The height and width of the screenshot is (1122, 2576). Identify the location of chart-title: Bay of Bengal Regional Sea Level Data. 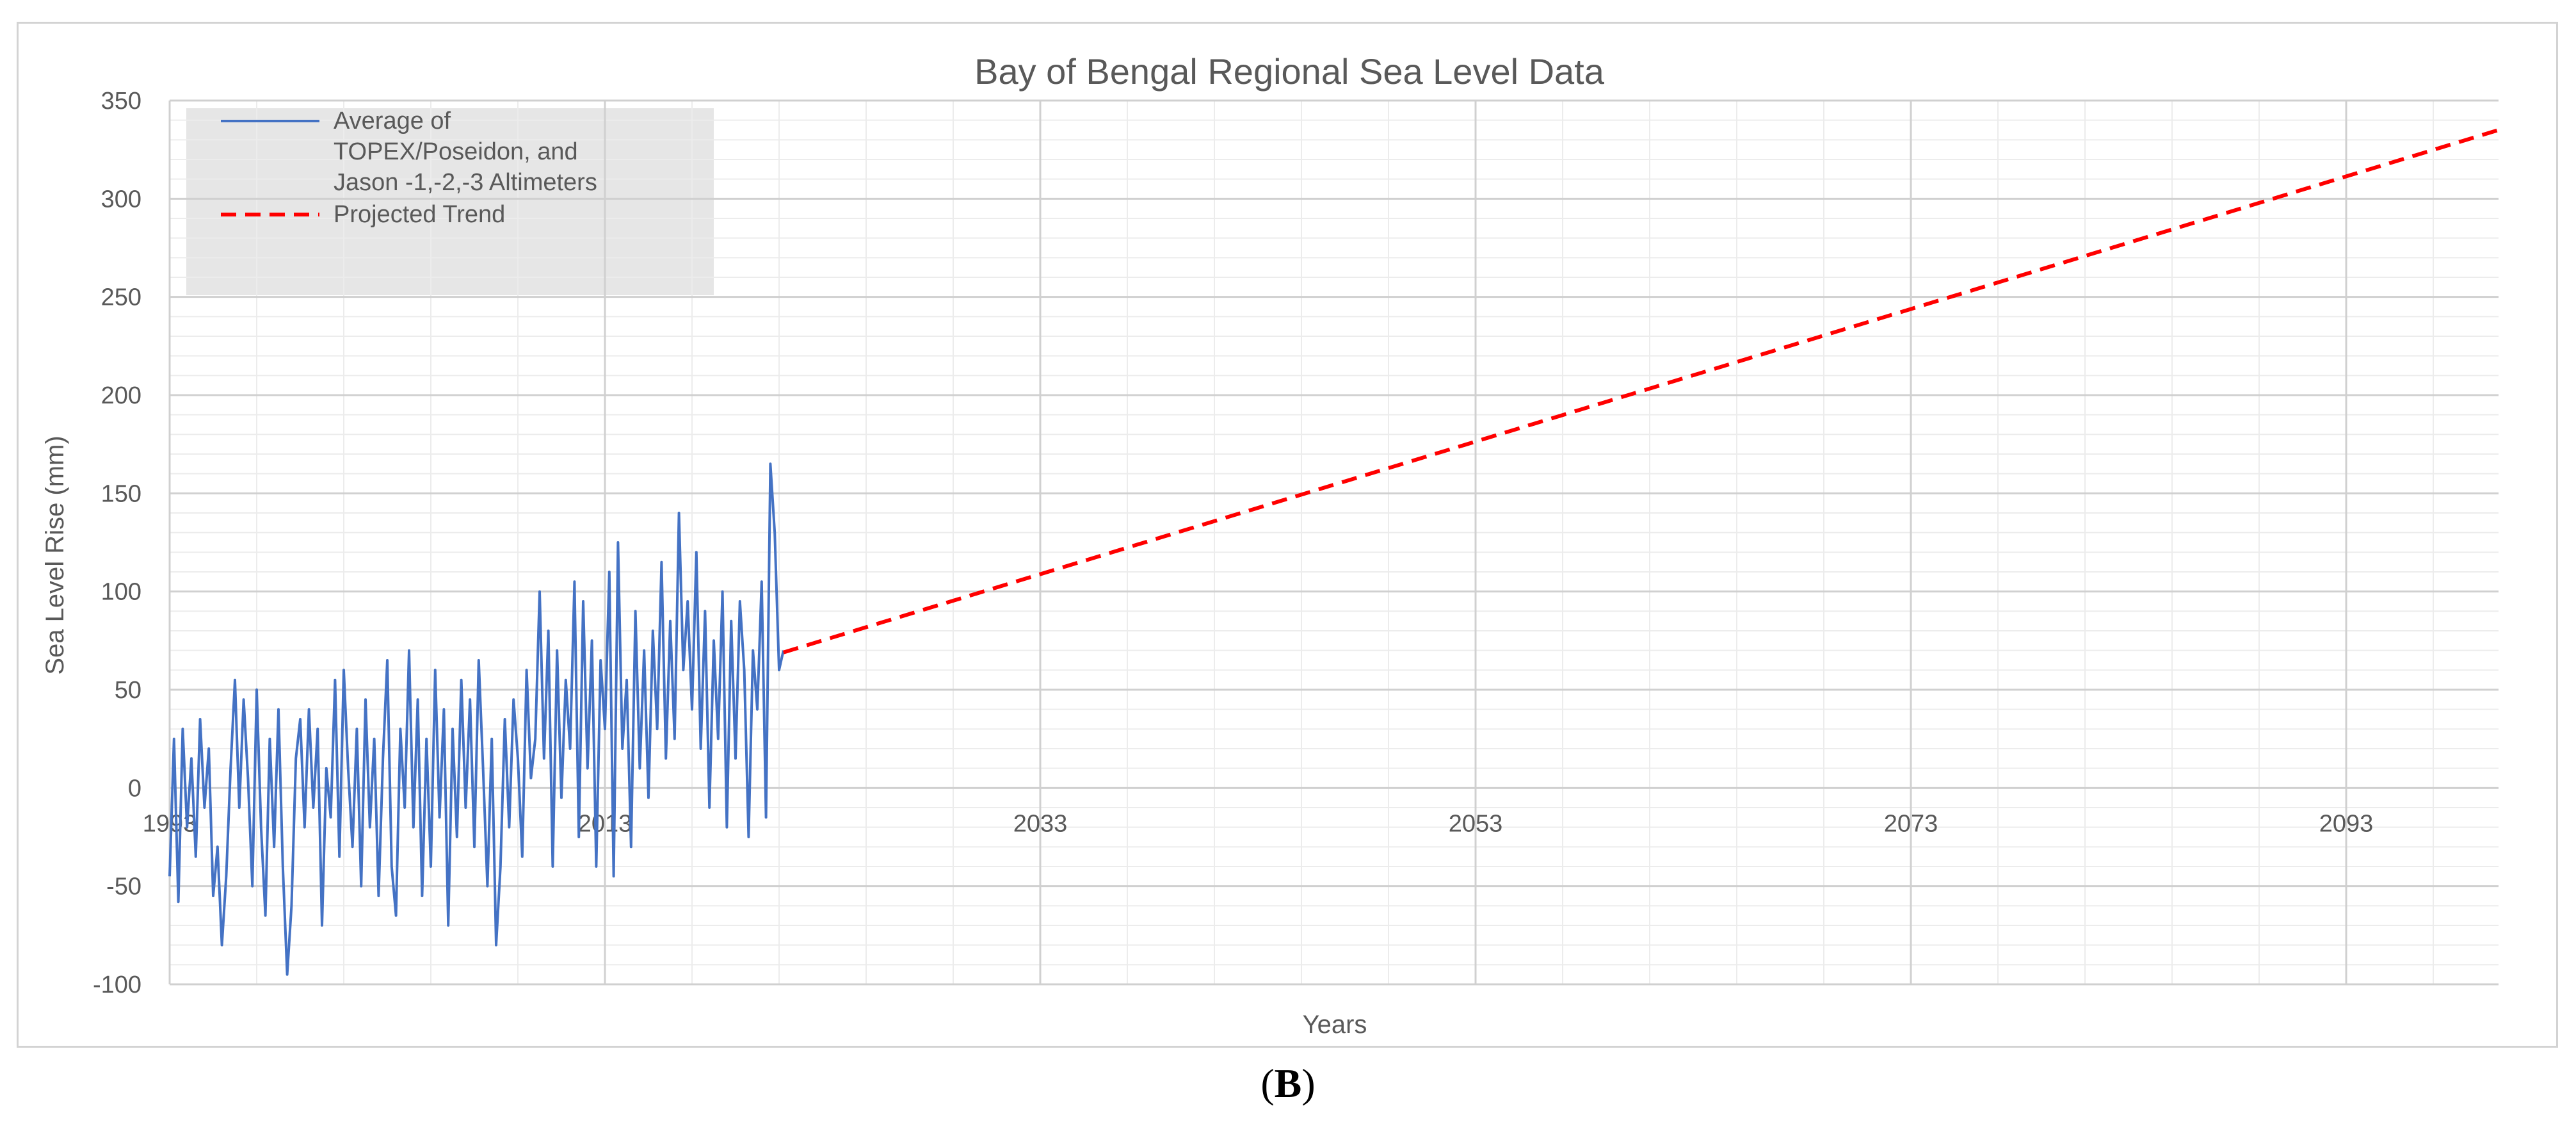
(1289, 71).